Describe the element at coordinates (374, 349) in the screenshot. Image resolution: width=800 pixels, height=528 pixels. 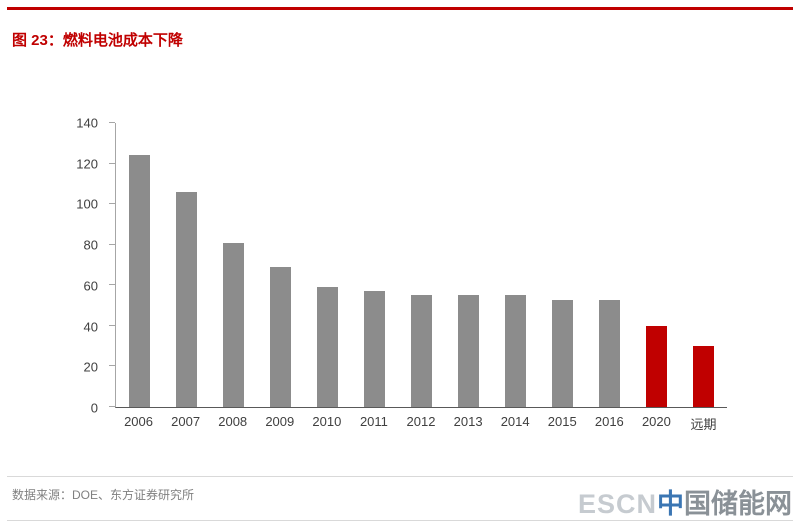
I see `bar-2011` at that location.